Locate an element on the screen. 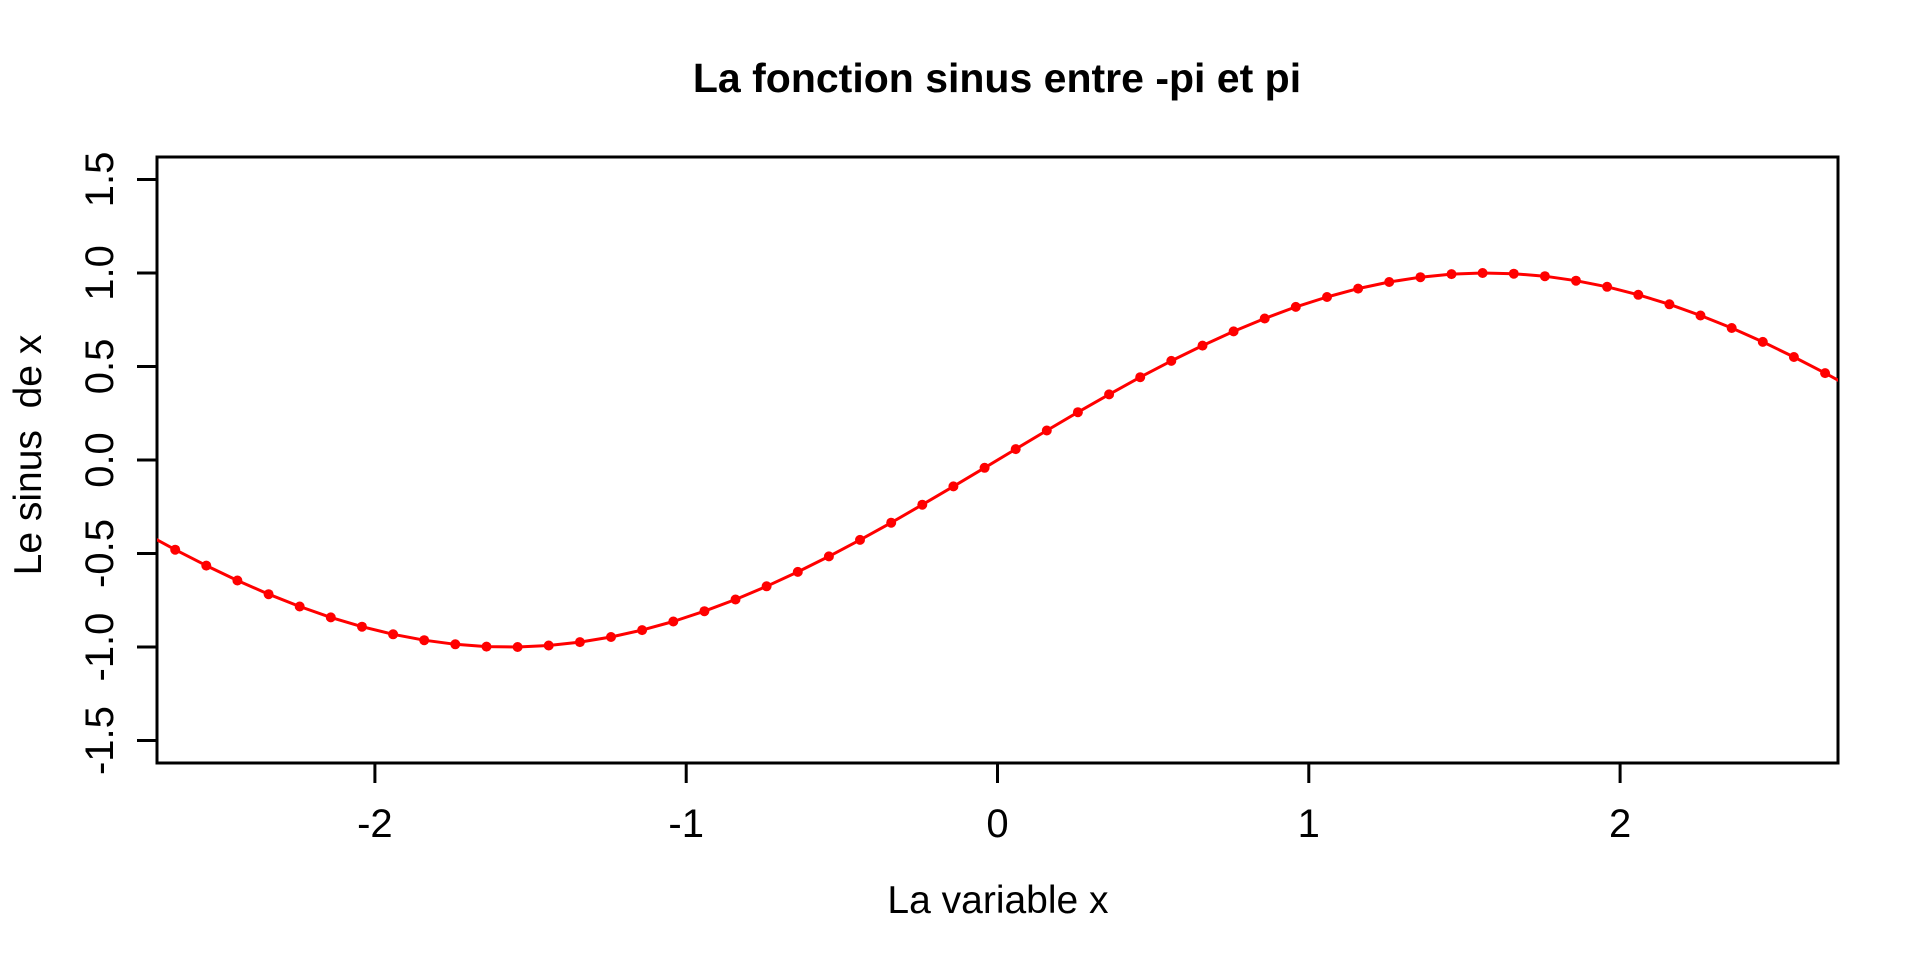 The width and height of the screenshot is (1920, 960). x-tick-label: 1 is located at coordinates (1309, 824).